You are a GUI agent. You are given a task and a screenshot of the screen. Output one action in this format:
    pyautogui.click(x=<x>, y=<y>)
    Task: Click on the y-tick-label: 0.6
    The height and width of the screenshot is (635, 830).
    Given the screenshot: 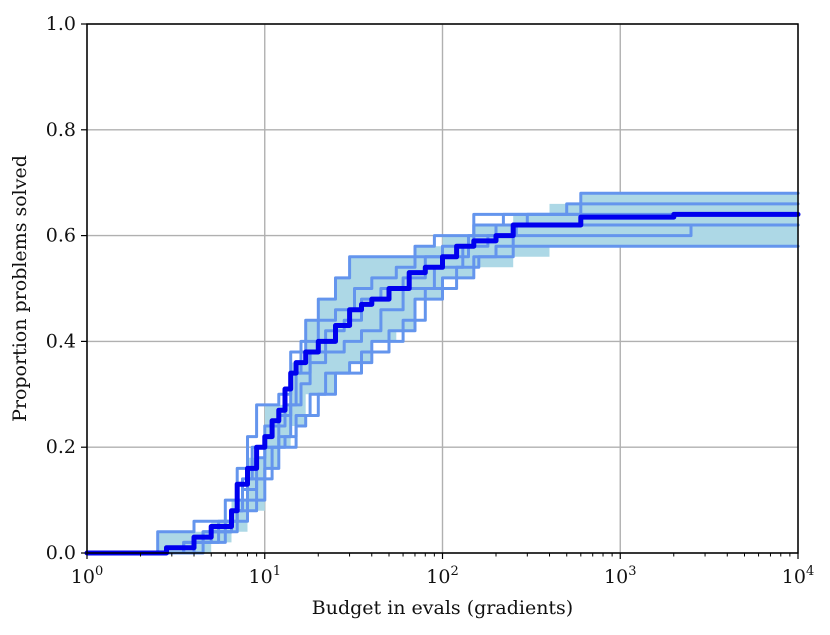 What is the action you would take?
    pyautogui.click(x=61, y=236)
    